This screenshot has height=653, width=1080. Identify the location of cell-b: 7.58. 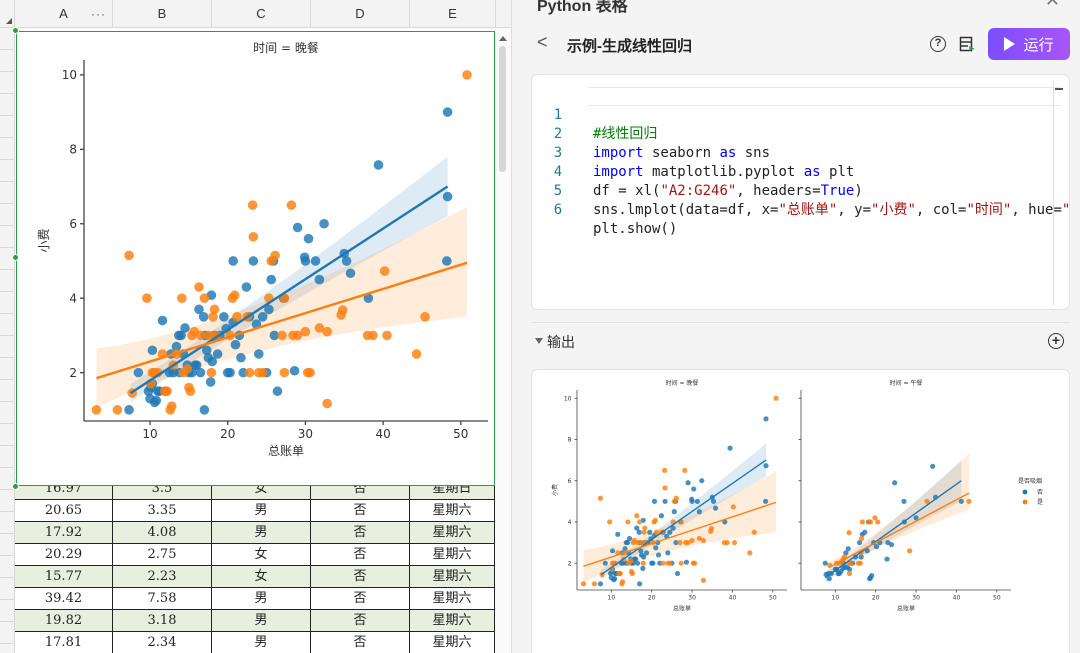
(162, 598).